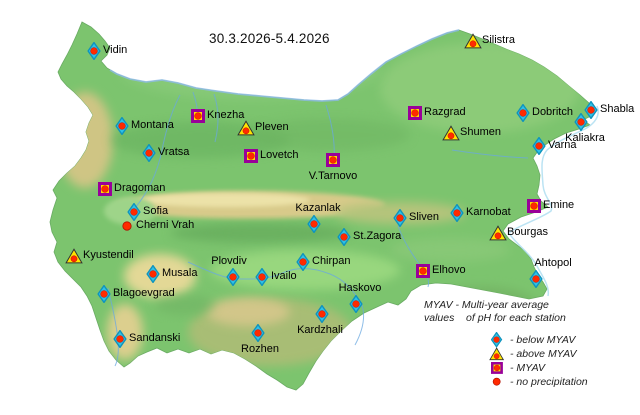 This screenshot has width=640, height=415. Describe the element at coordinates (320, 330) in the screenshot. I see `station-label-kardzhali: Kardzhali` at that location.